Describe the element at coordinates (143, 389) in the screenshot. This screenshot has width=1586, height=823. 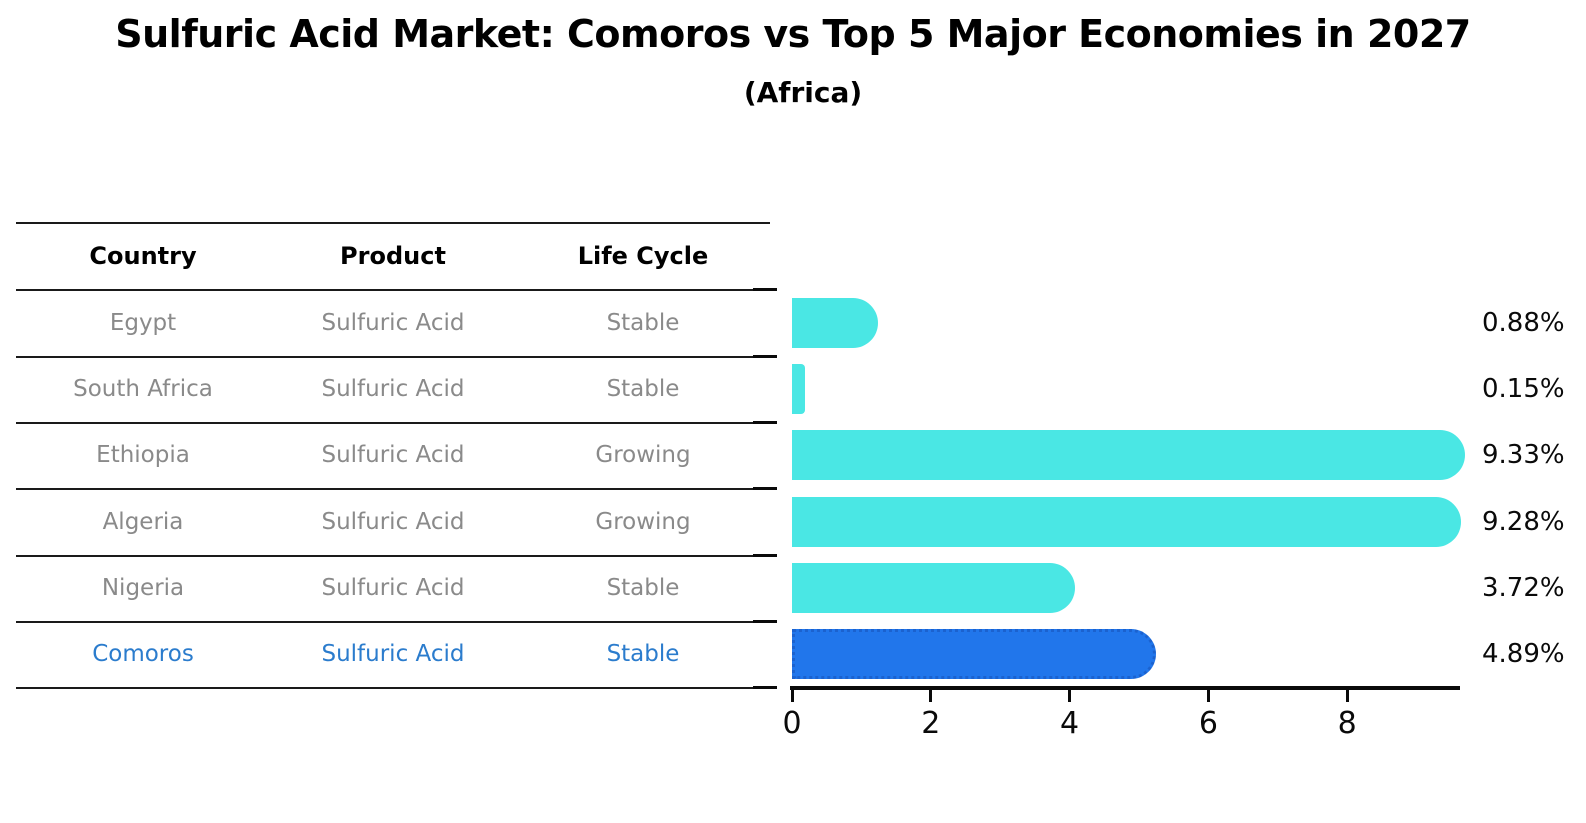
I see `cell-country: South Africa` at that location.